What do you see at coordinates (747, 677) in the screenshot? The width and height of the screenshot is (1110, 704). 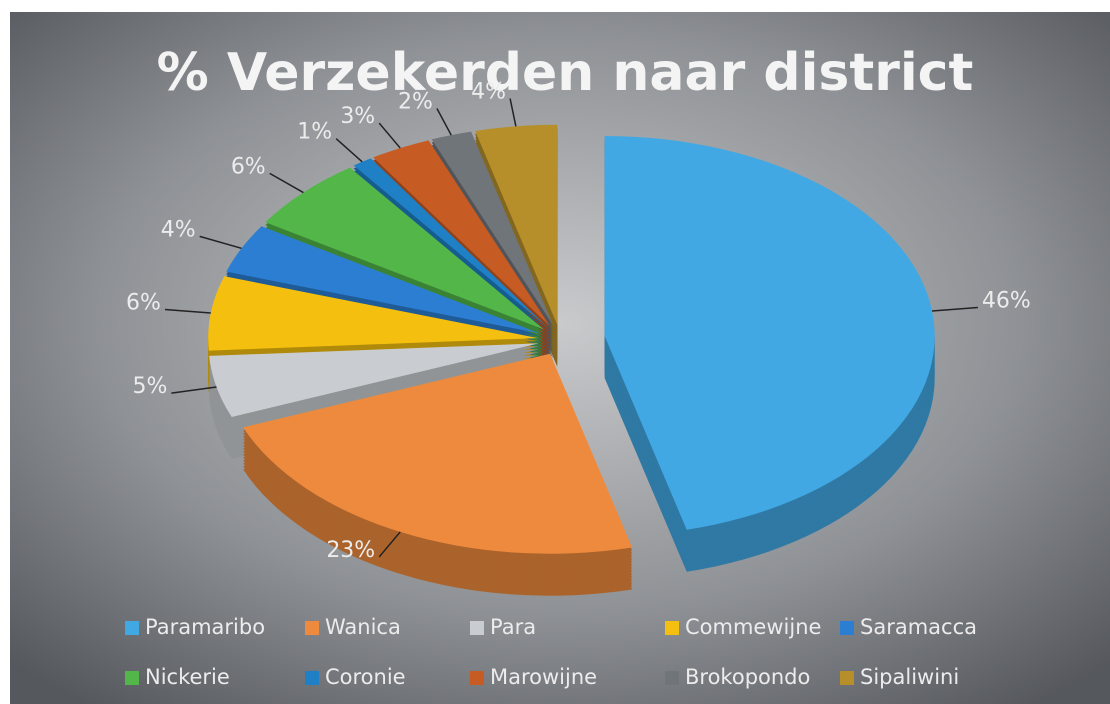 I see `legend-label: Brokopondo` at bounding box center [747, 677].